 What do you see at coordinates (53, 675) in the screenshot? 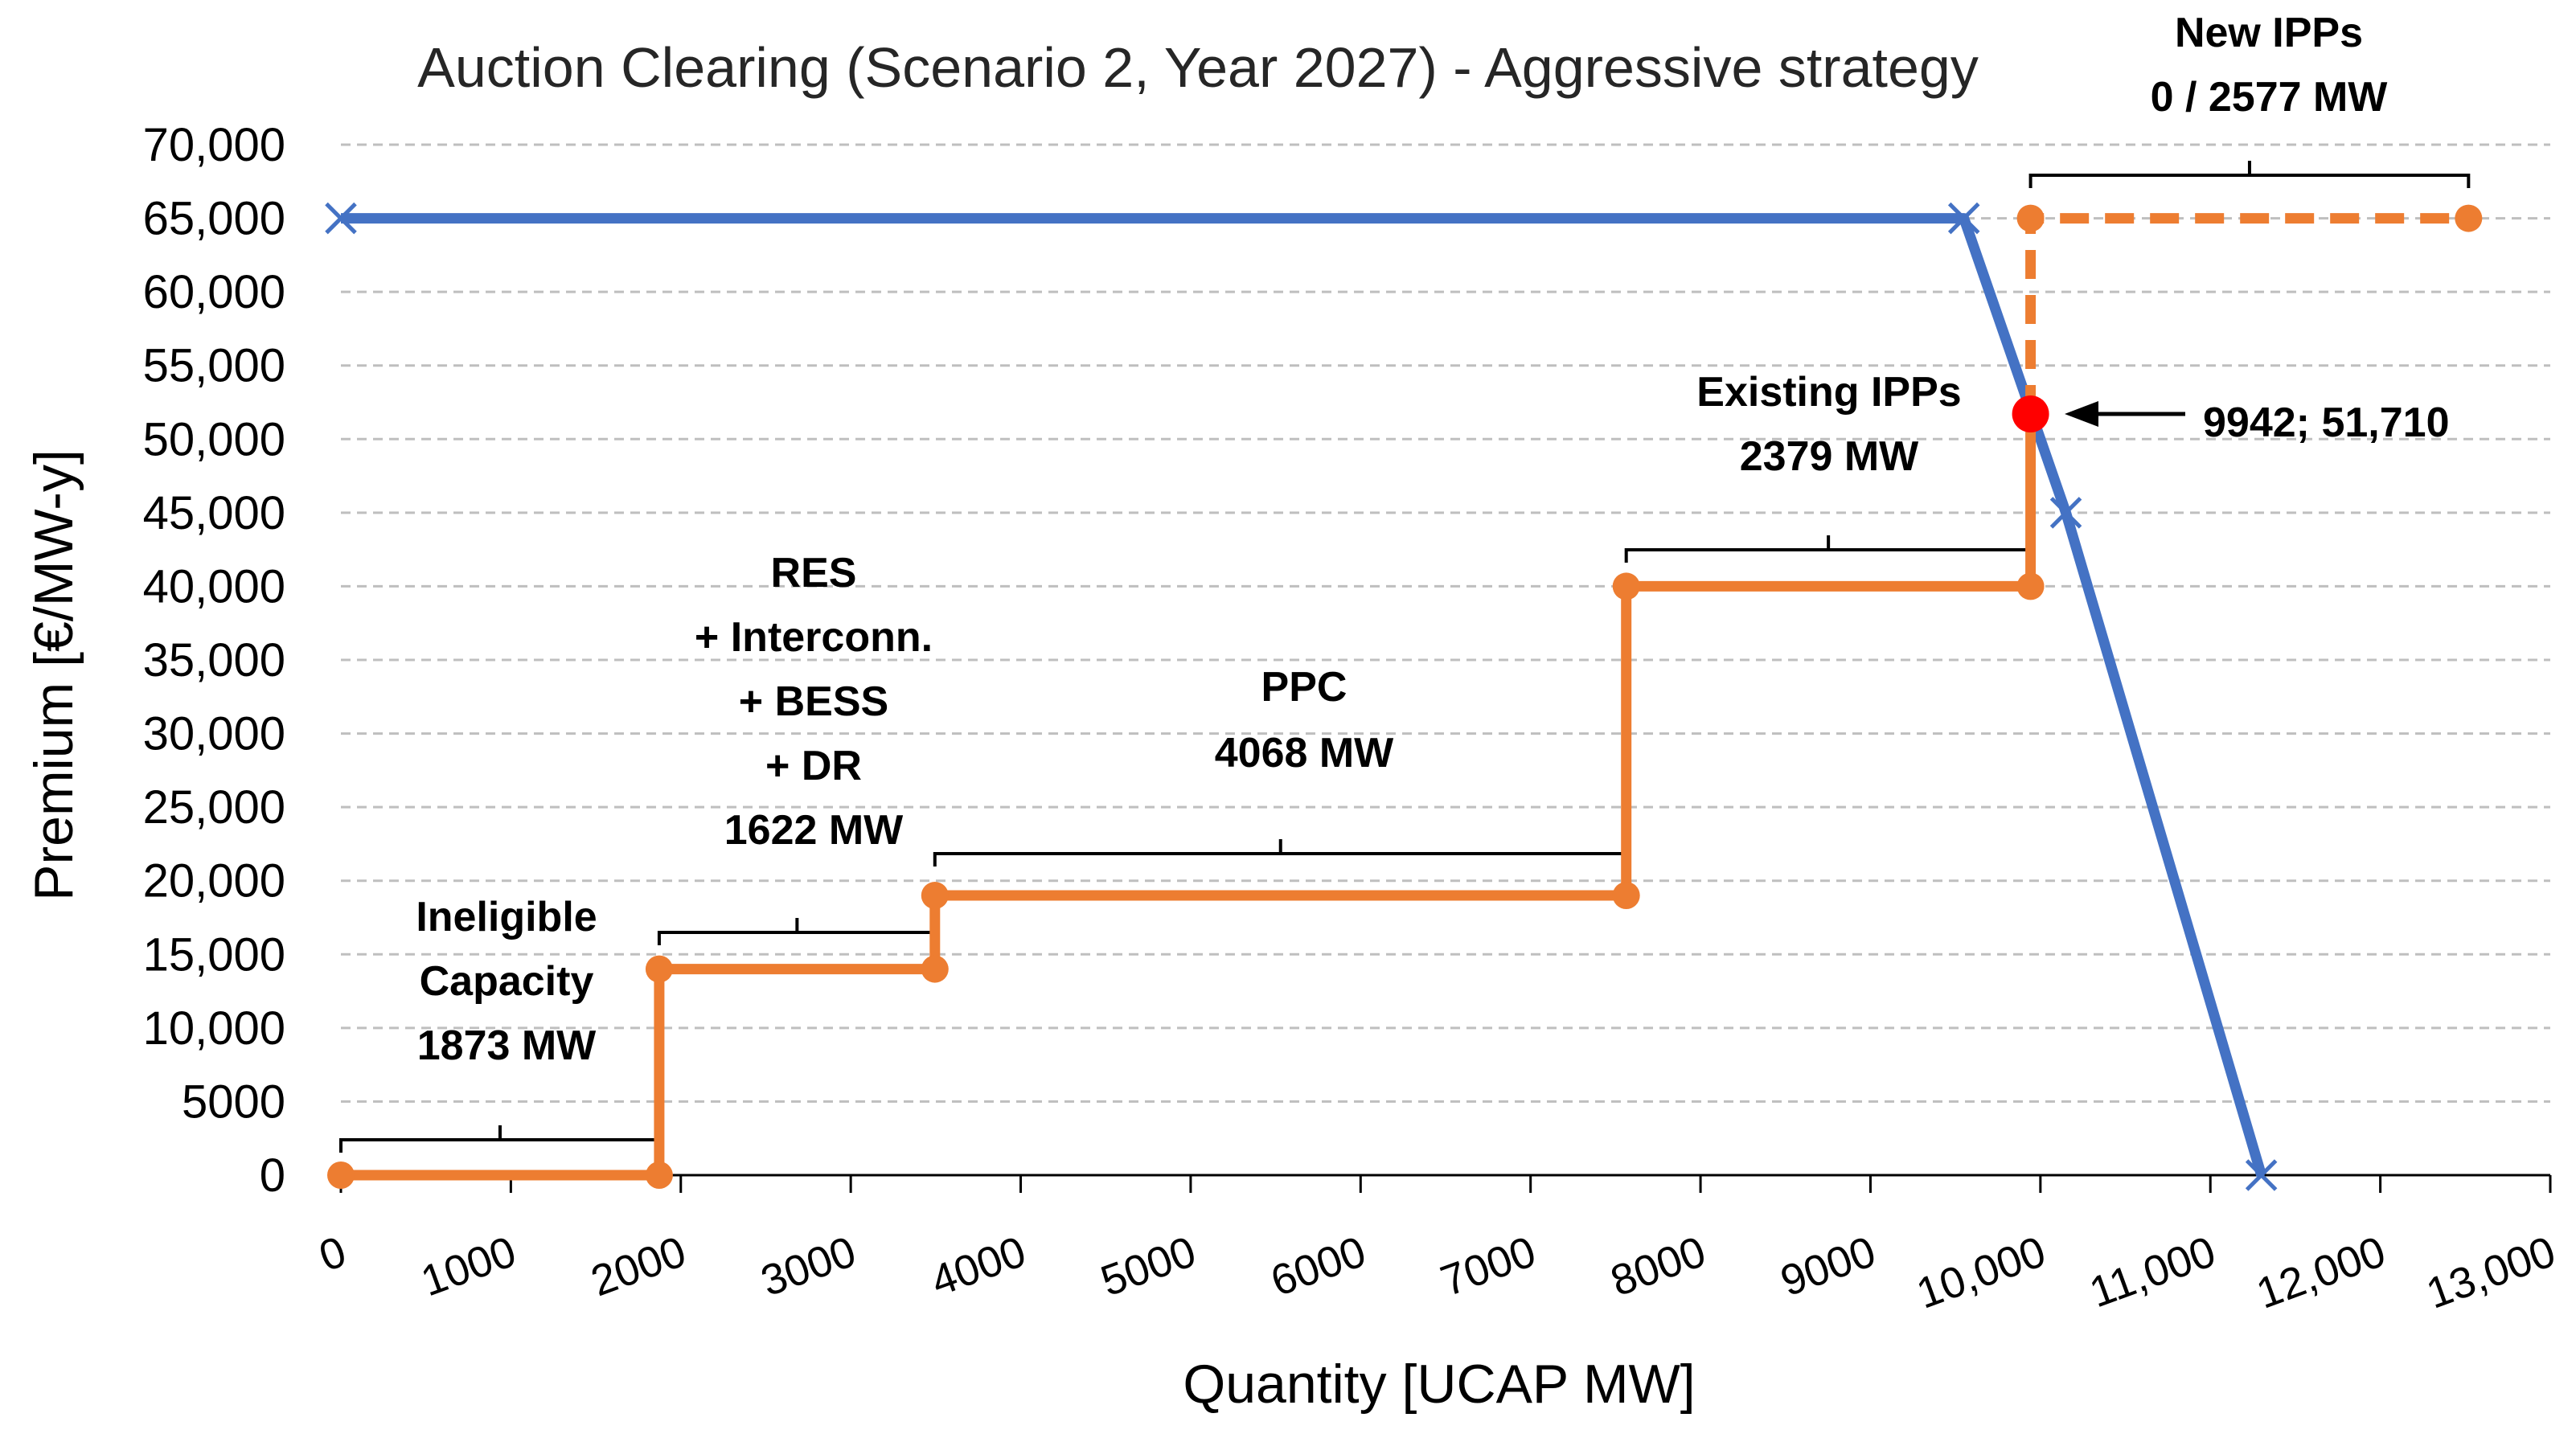
I see `y-axis-label: Premium [€/MW-y]` at bounding box center [53, 675].